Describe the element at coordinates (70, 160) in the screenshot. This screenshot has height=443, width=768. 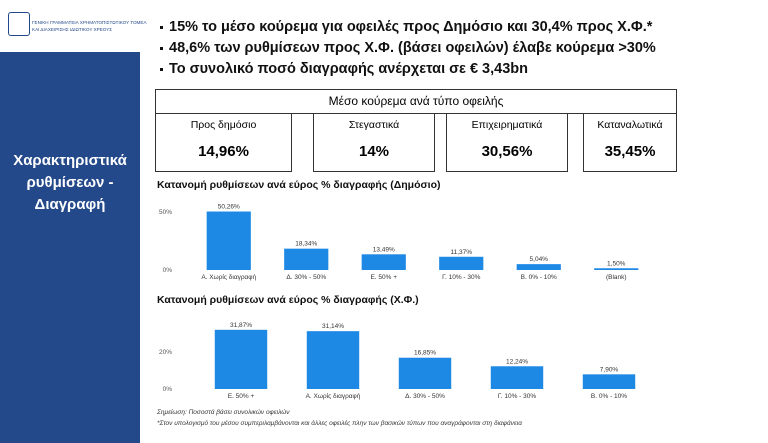
I see `side-title-line: Χαρακτηριστικά` at that location.